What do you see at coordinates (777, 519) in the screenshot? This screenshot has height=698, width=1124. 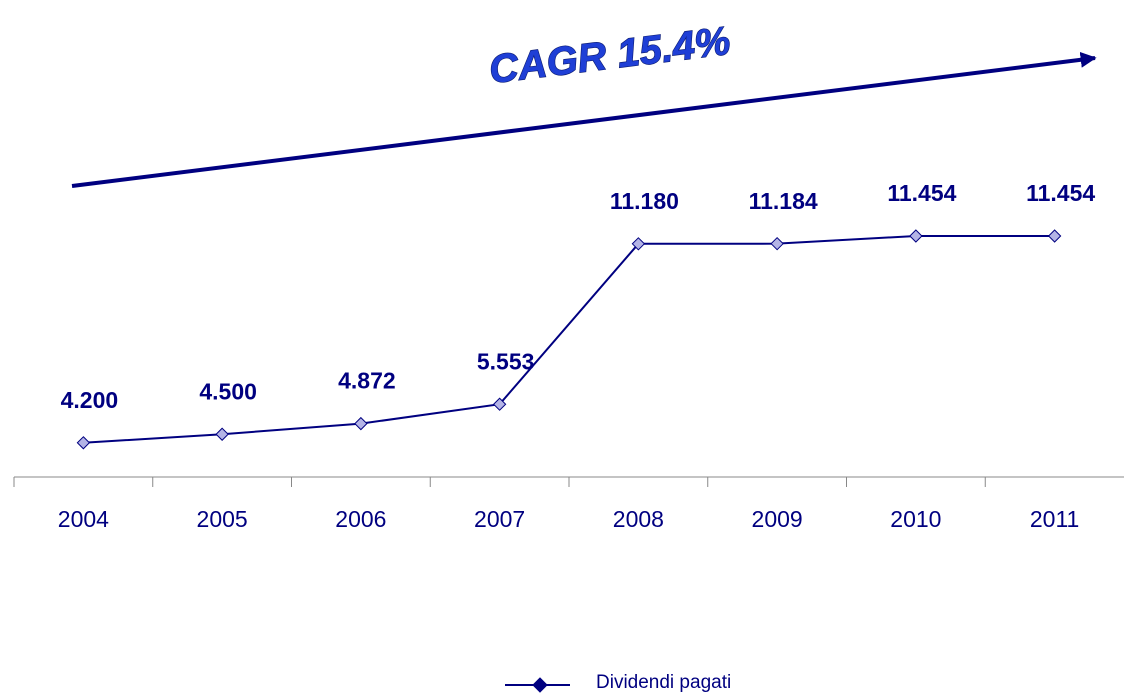 I see `x-tick-label: 2009` at bounding box center [777, 519].